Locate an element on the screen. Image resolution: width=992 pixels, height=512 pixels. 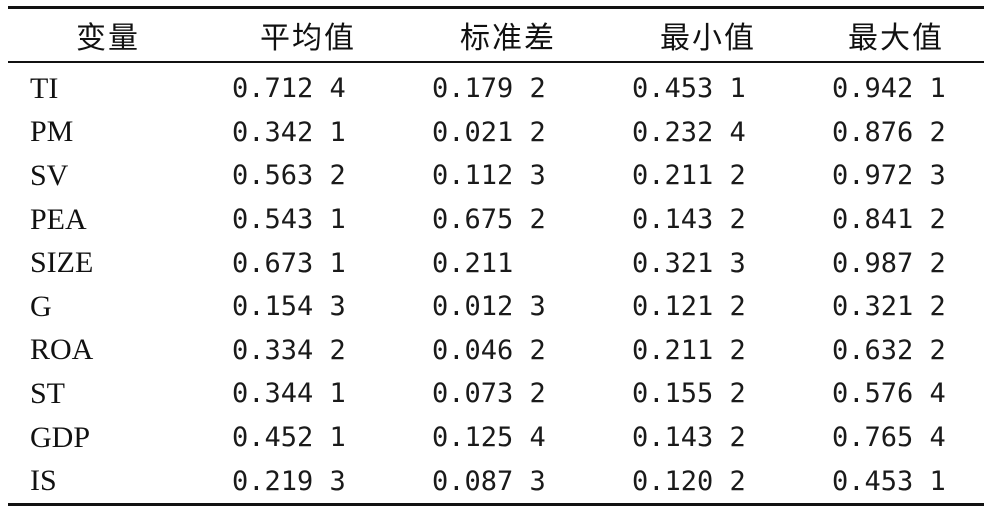
table-row: PM 0.342 1 0.021 2 0.232 4 0.876 2 is located at coordinates (496, 133).